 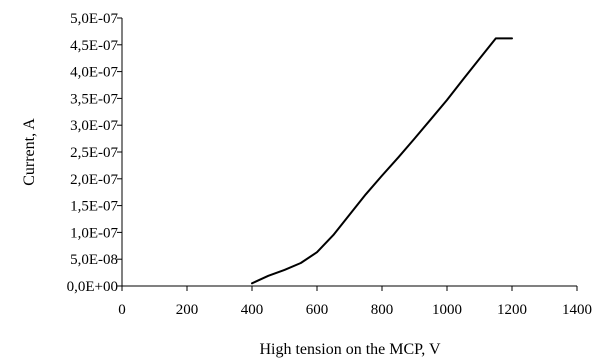 I want to click on y-tick-label: 1,5E-07, so click(x=94, y=207).